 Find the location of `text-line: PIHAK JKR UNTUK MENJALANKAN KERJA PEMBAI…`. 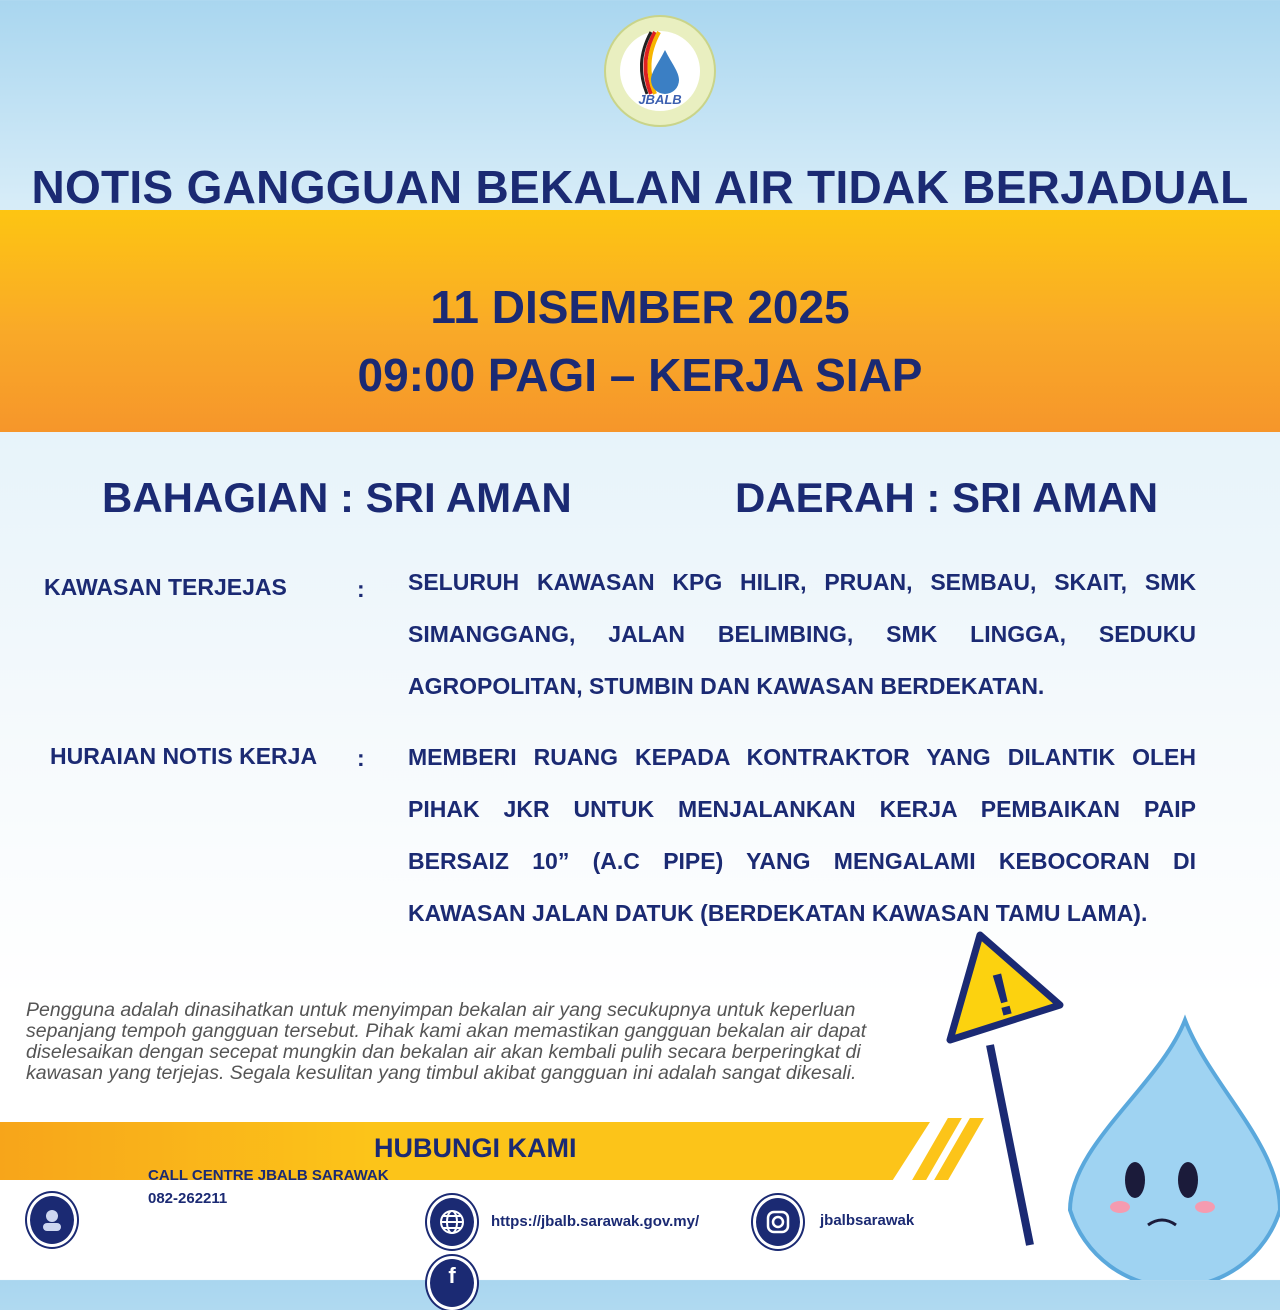

text-line: PIHAK JKR UNTUK MENJALANKAN KERJA PEMBAI… is located at coordinates (802, 809).